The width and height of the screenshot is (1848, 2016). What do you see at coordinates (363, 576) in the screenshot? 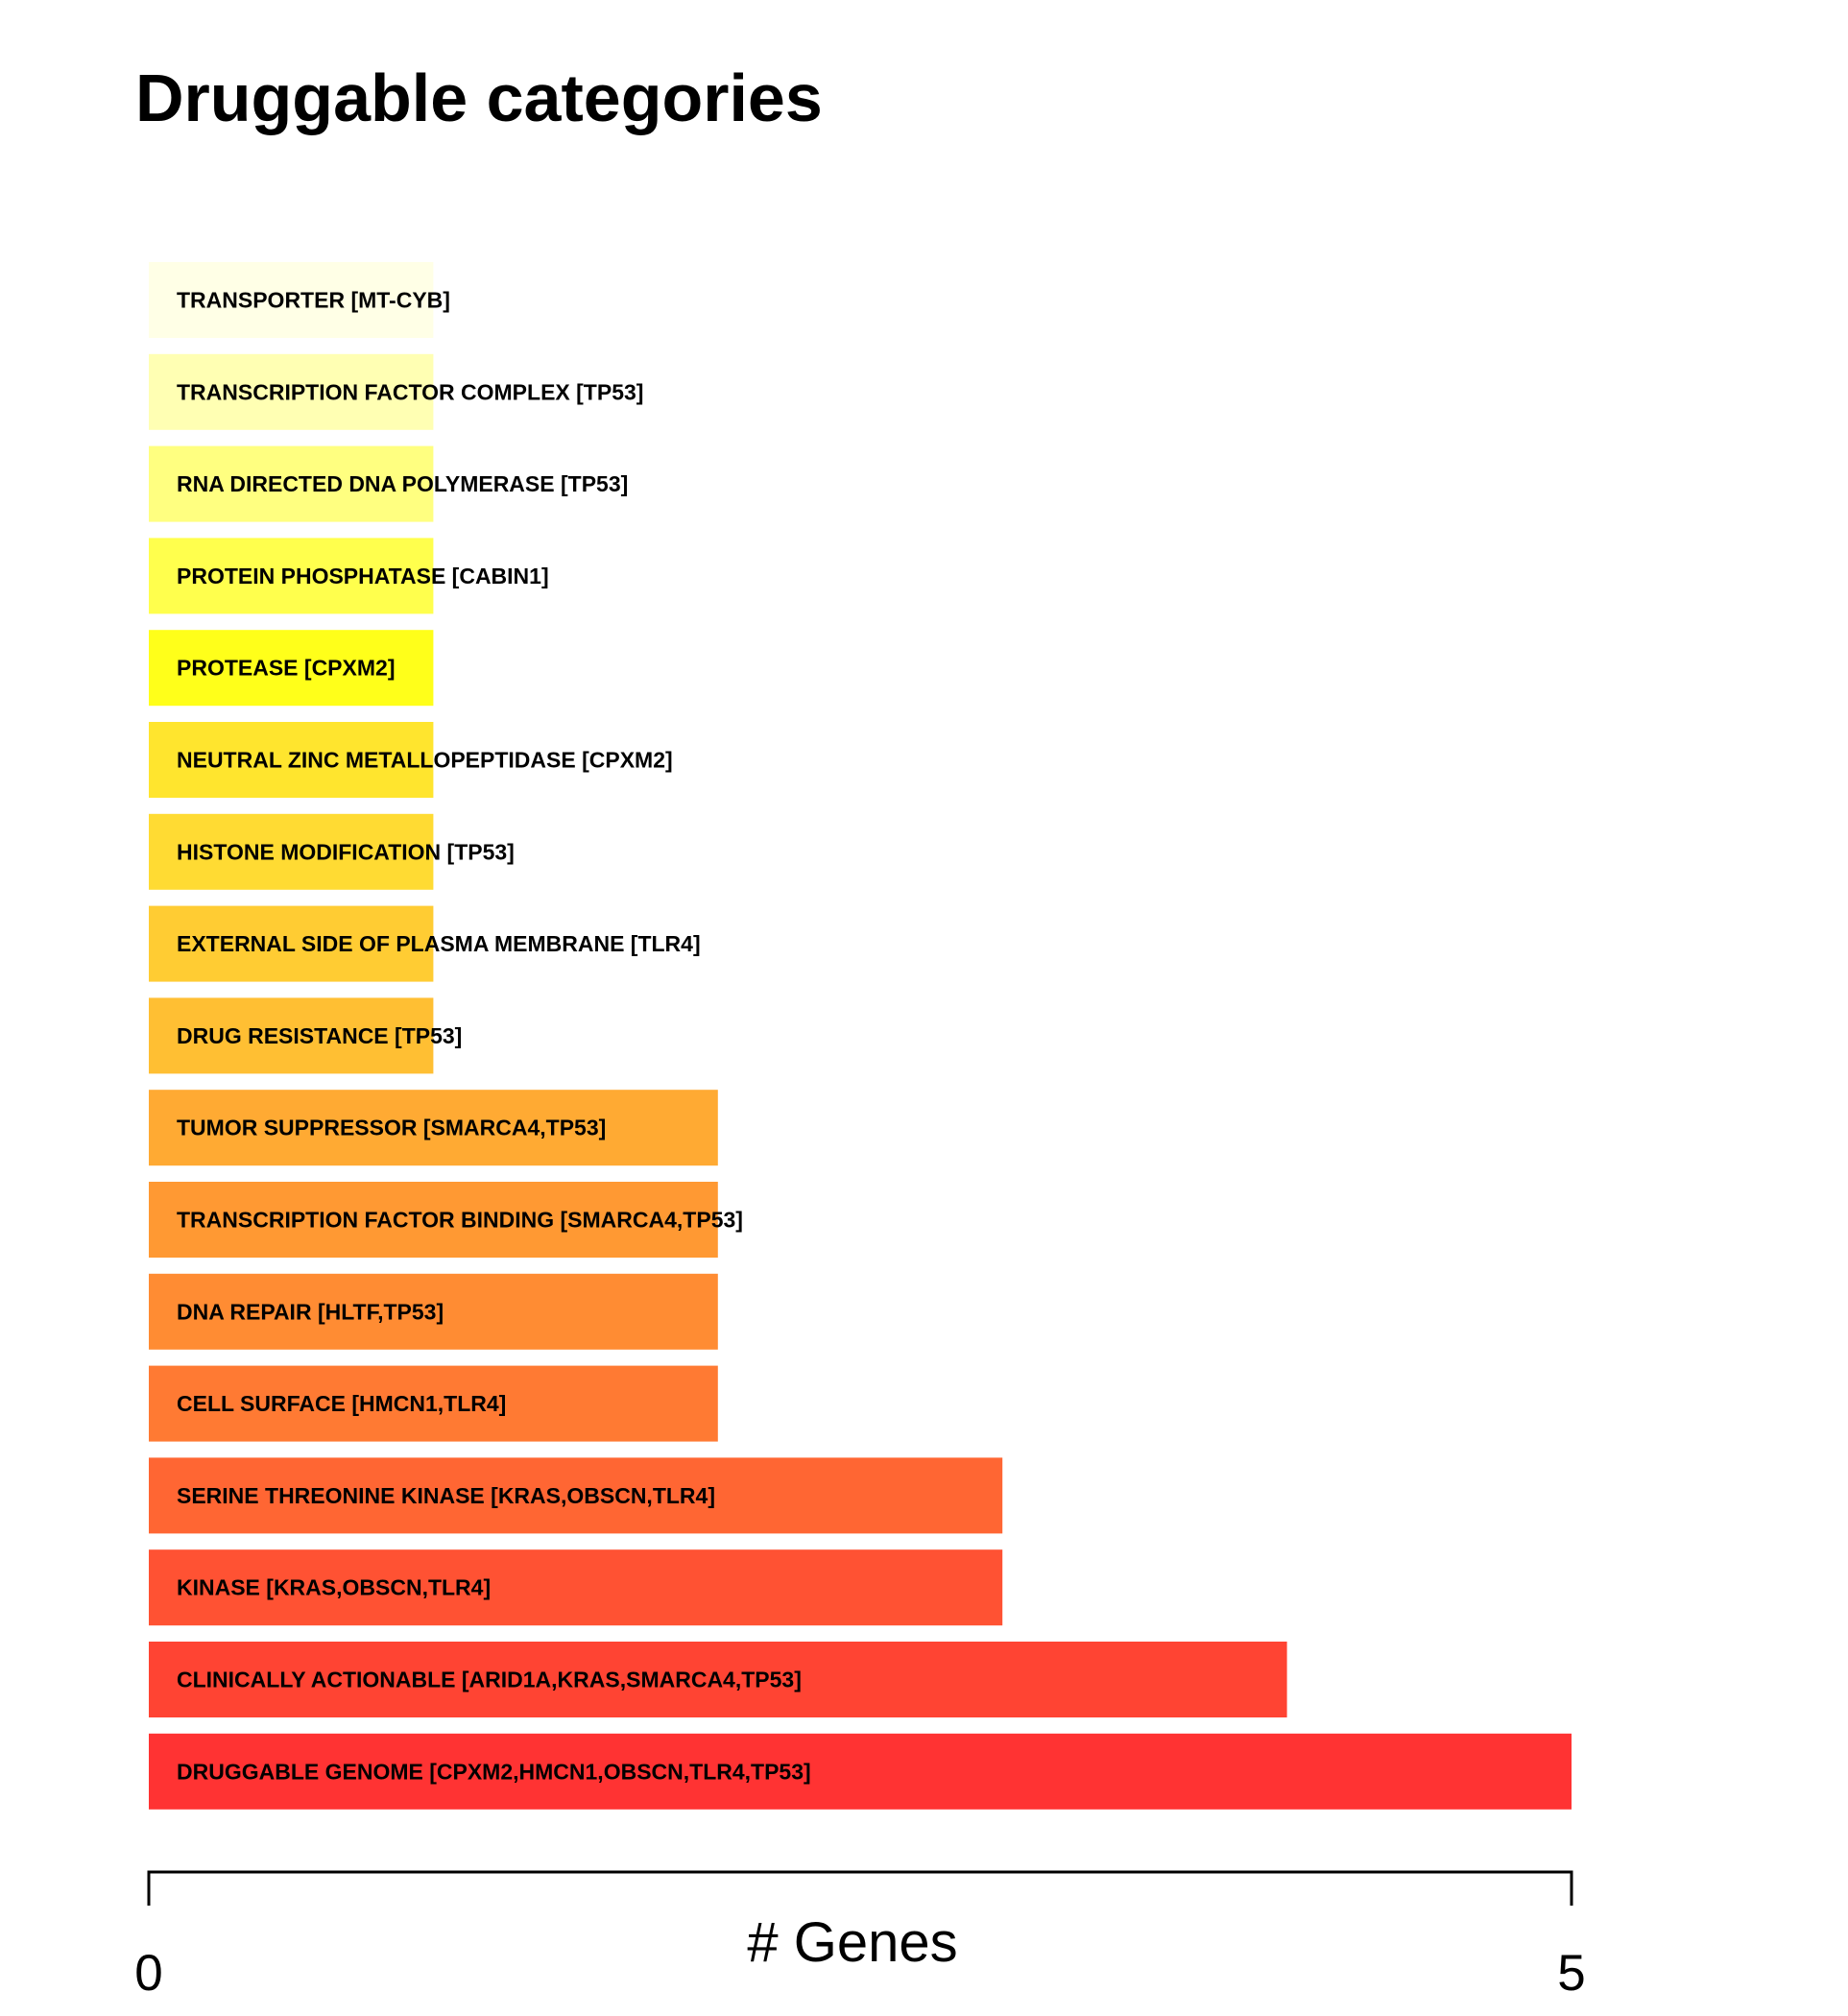
I see `bar-label: PROTEIN PHOSPHATASE [CABIN1]` at bounding box center [363, 576].